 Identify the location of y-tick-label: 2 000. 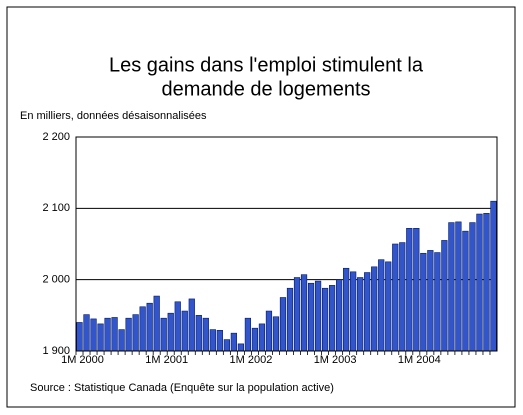
(56, 280).